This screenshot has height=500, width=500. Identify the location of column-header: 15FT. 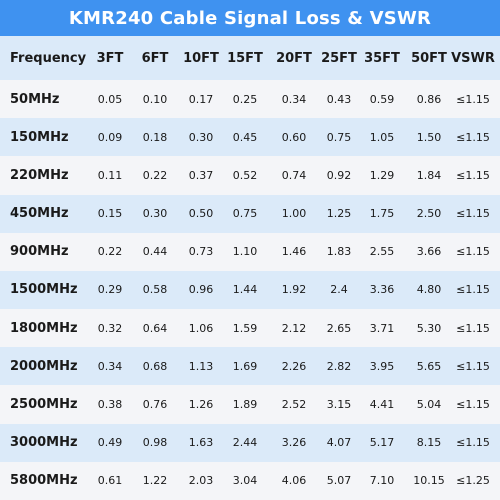
(245, 58).